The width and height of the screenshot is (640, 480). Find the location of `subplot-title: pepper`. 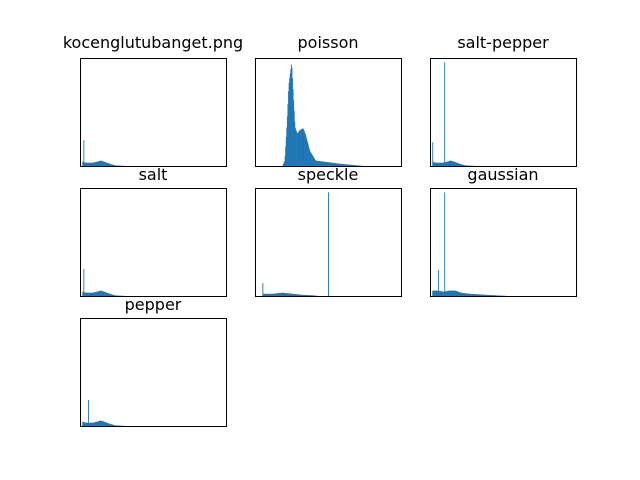

subplot-title: pepper is located at coordinates (153, 304).